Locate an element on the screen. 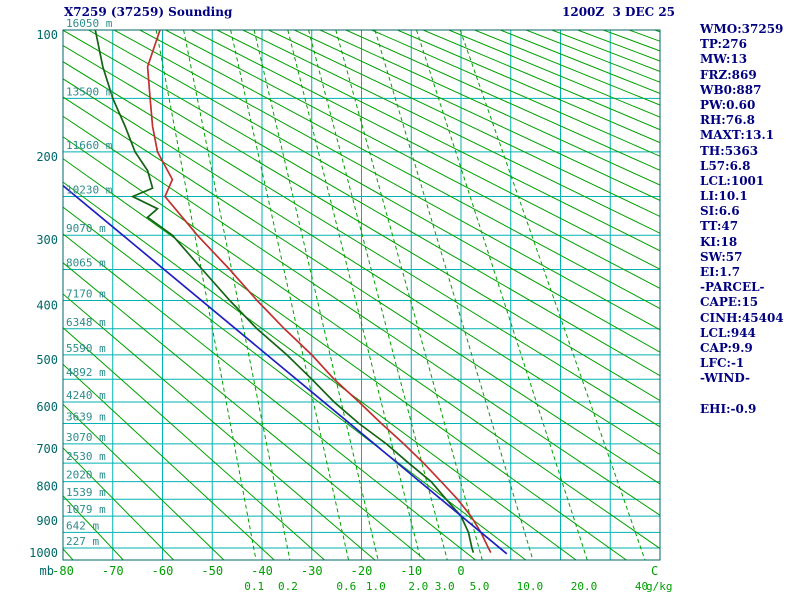  axis-label: 7170 m is located at coordinates (86, 293).